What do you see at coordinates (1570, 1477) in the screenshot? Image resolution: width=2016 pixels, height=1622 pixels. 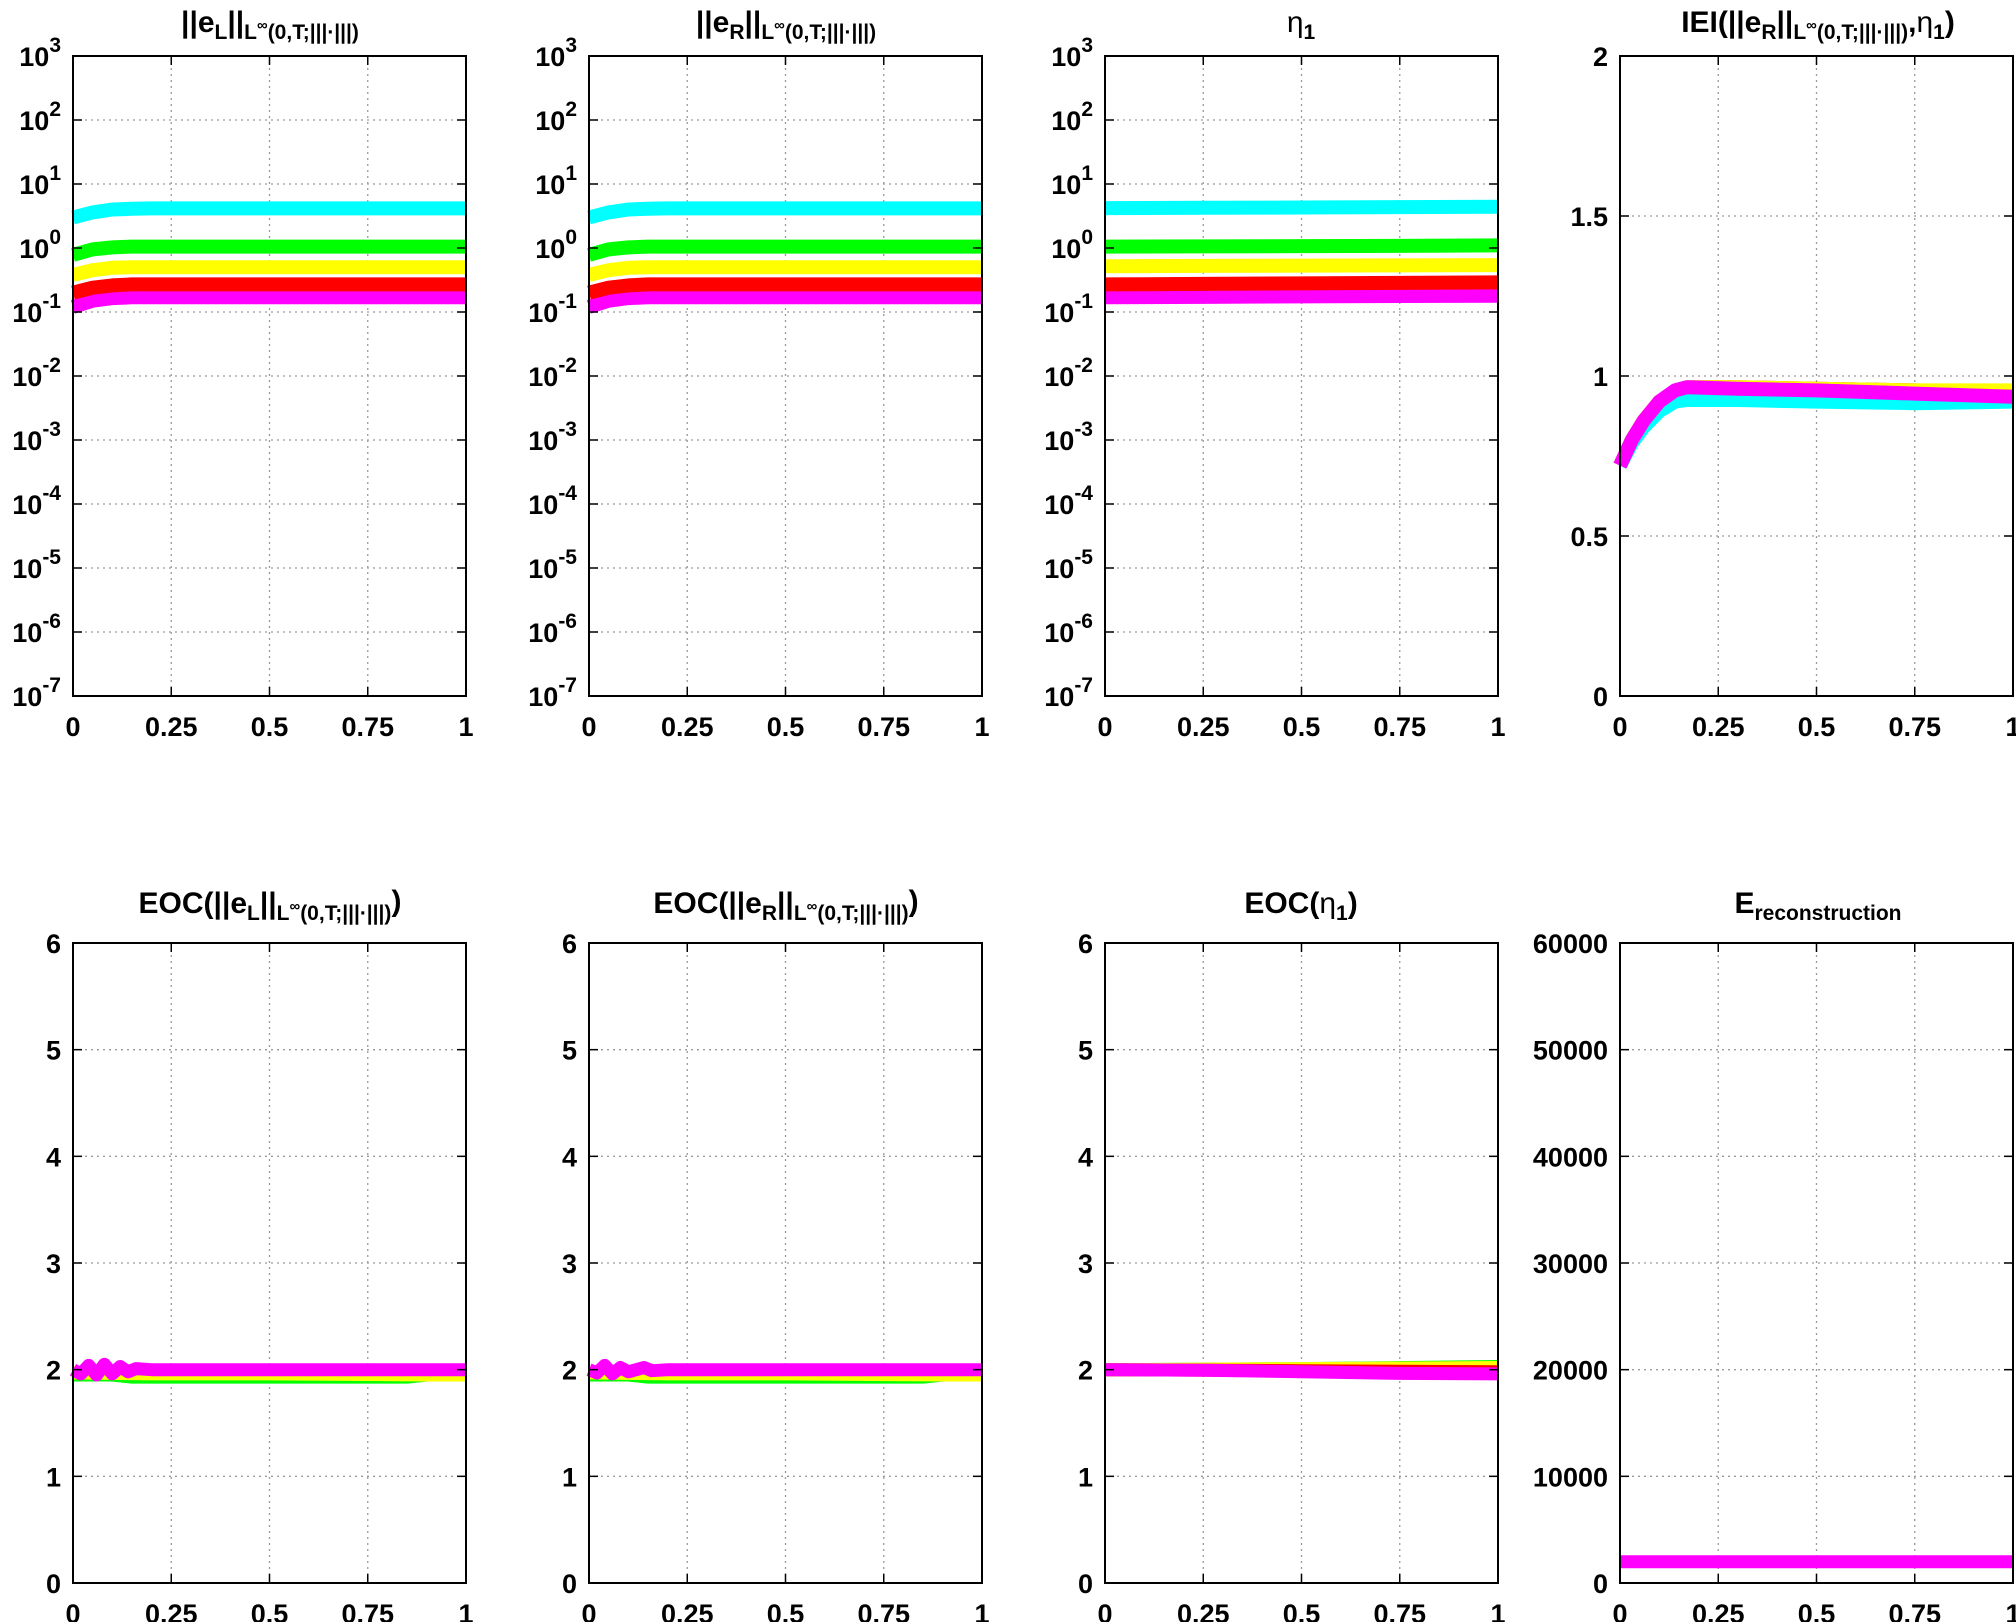 I see `y-tick-label: 10000` at bounding box center [1570, 1477].